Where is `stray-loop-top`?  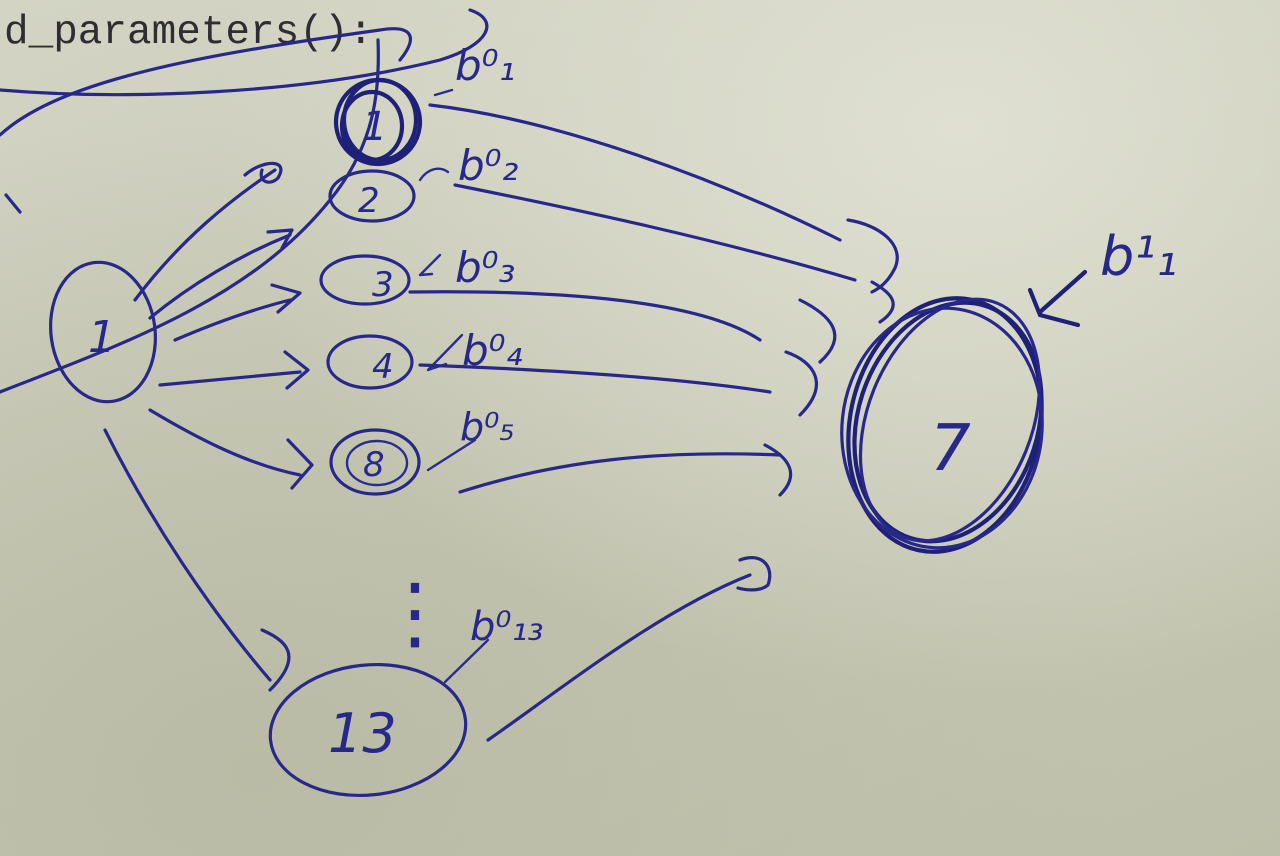 stray-loop-top is located at coordinates (244, 52).